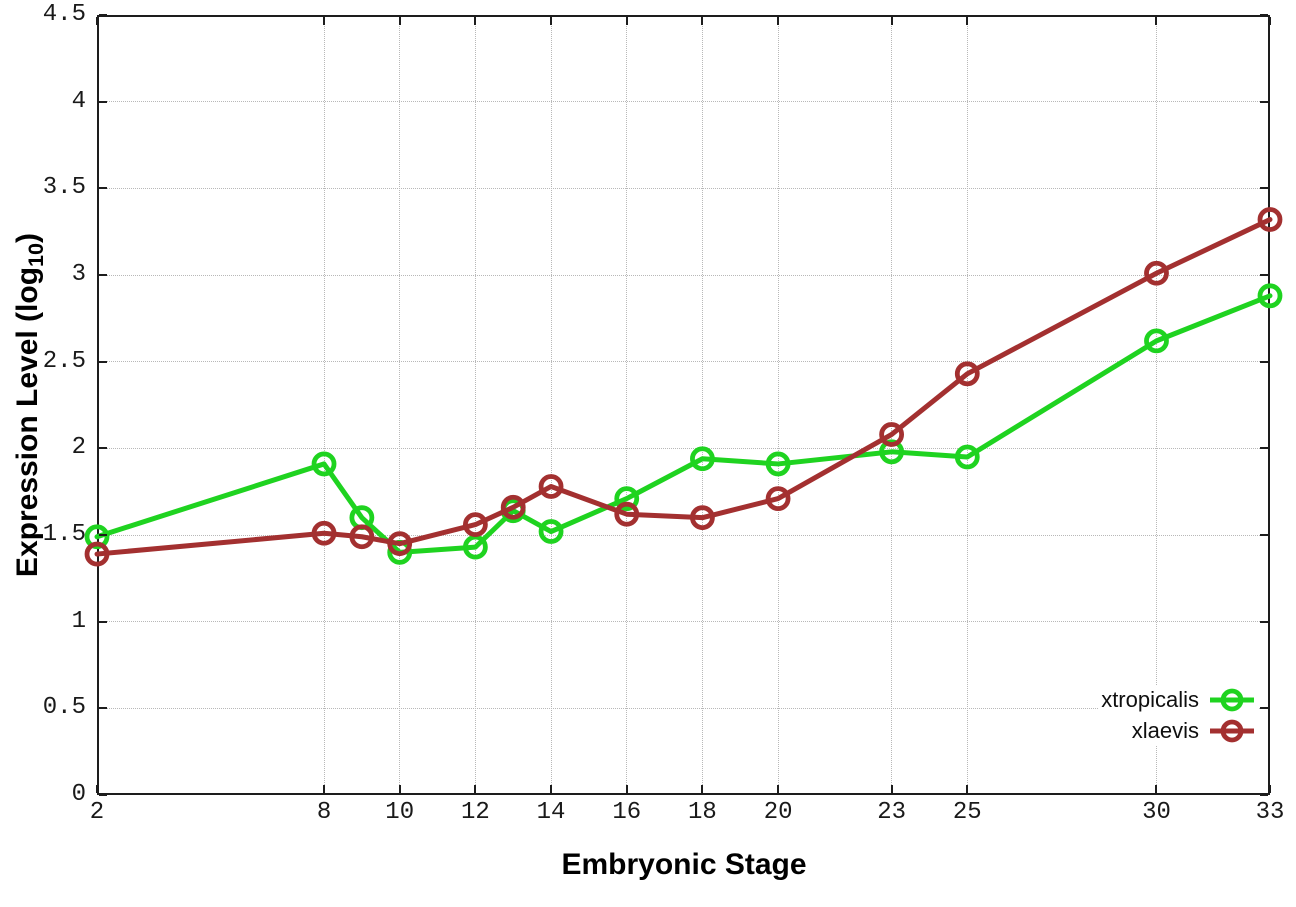  I want to click on x-tick-label: 16, so click(627, 812).